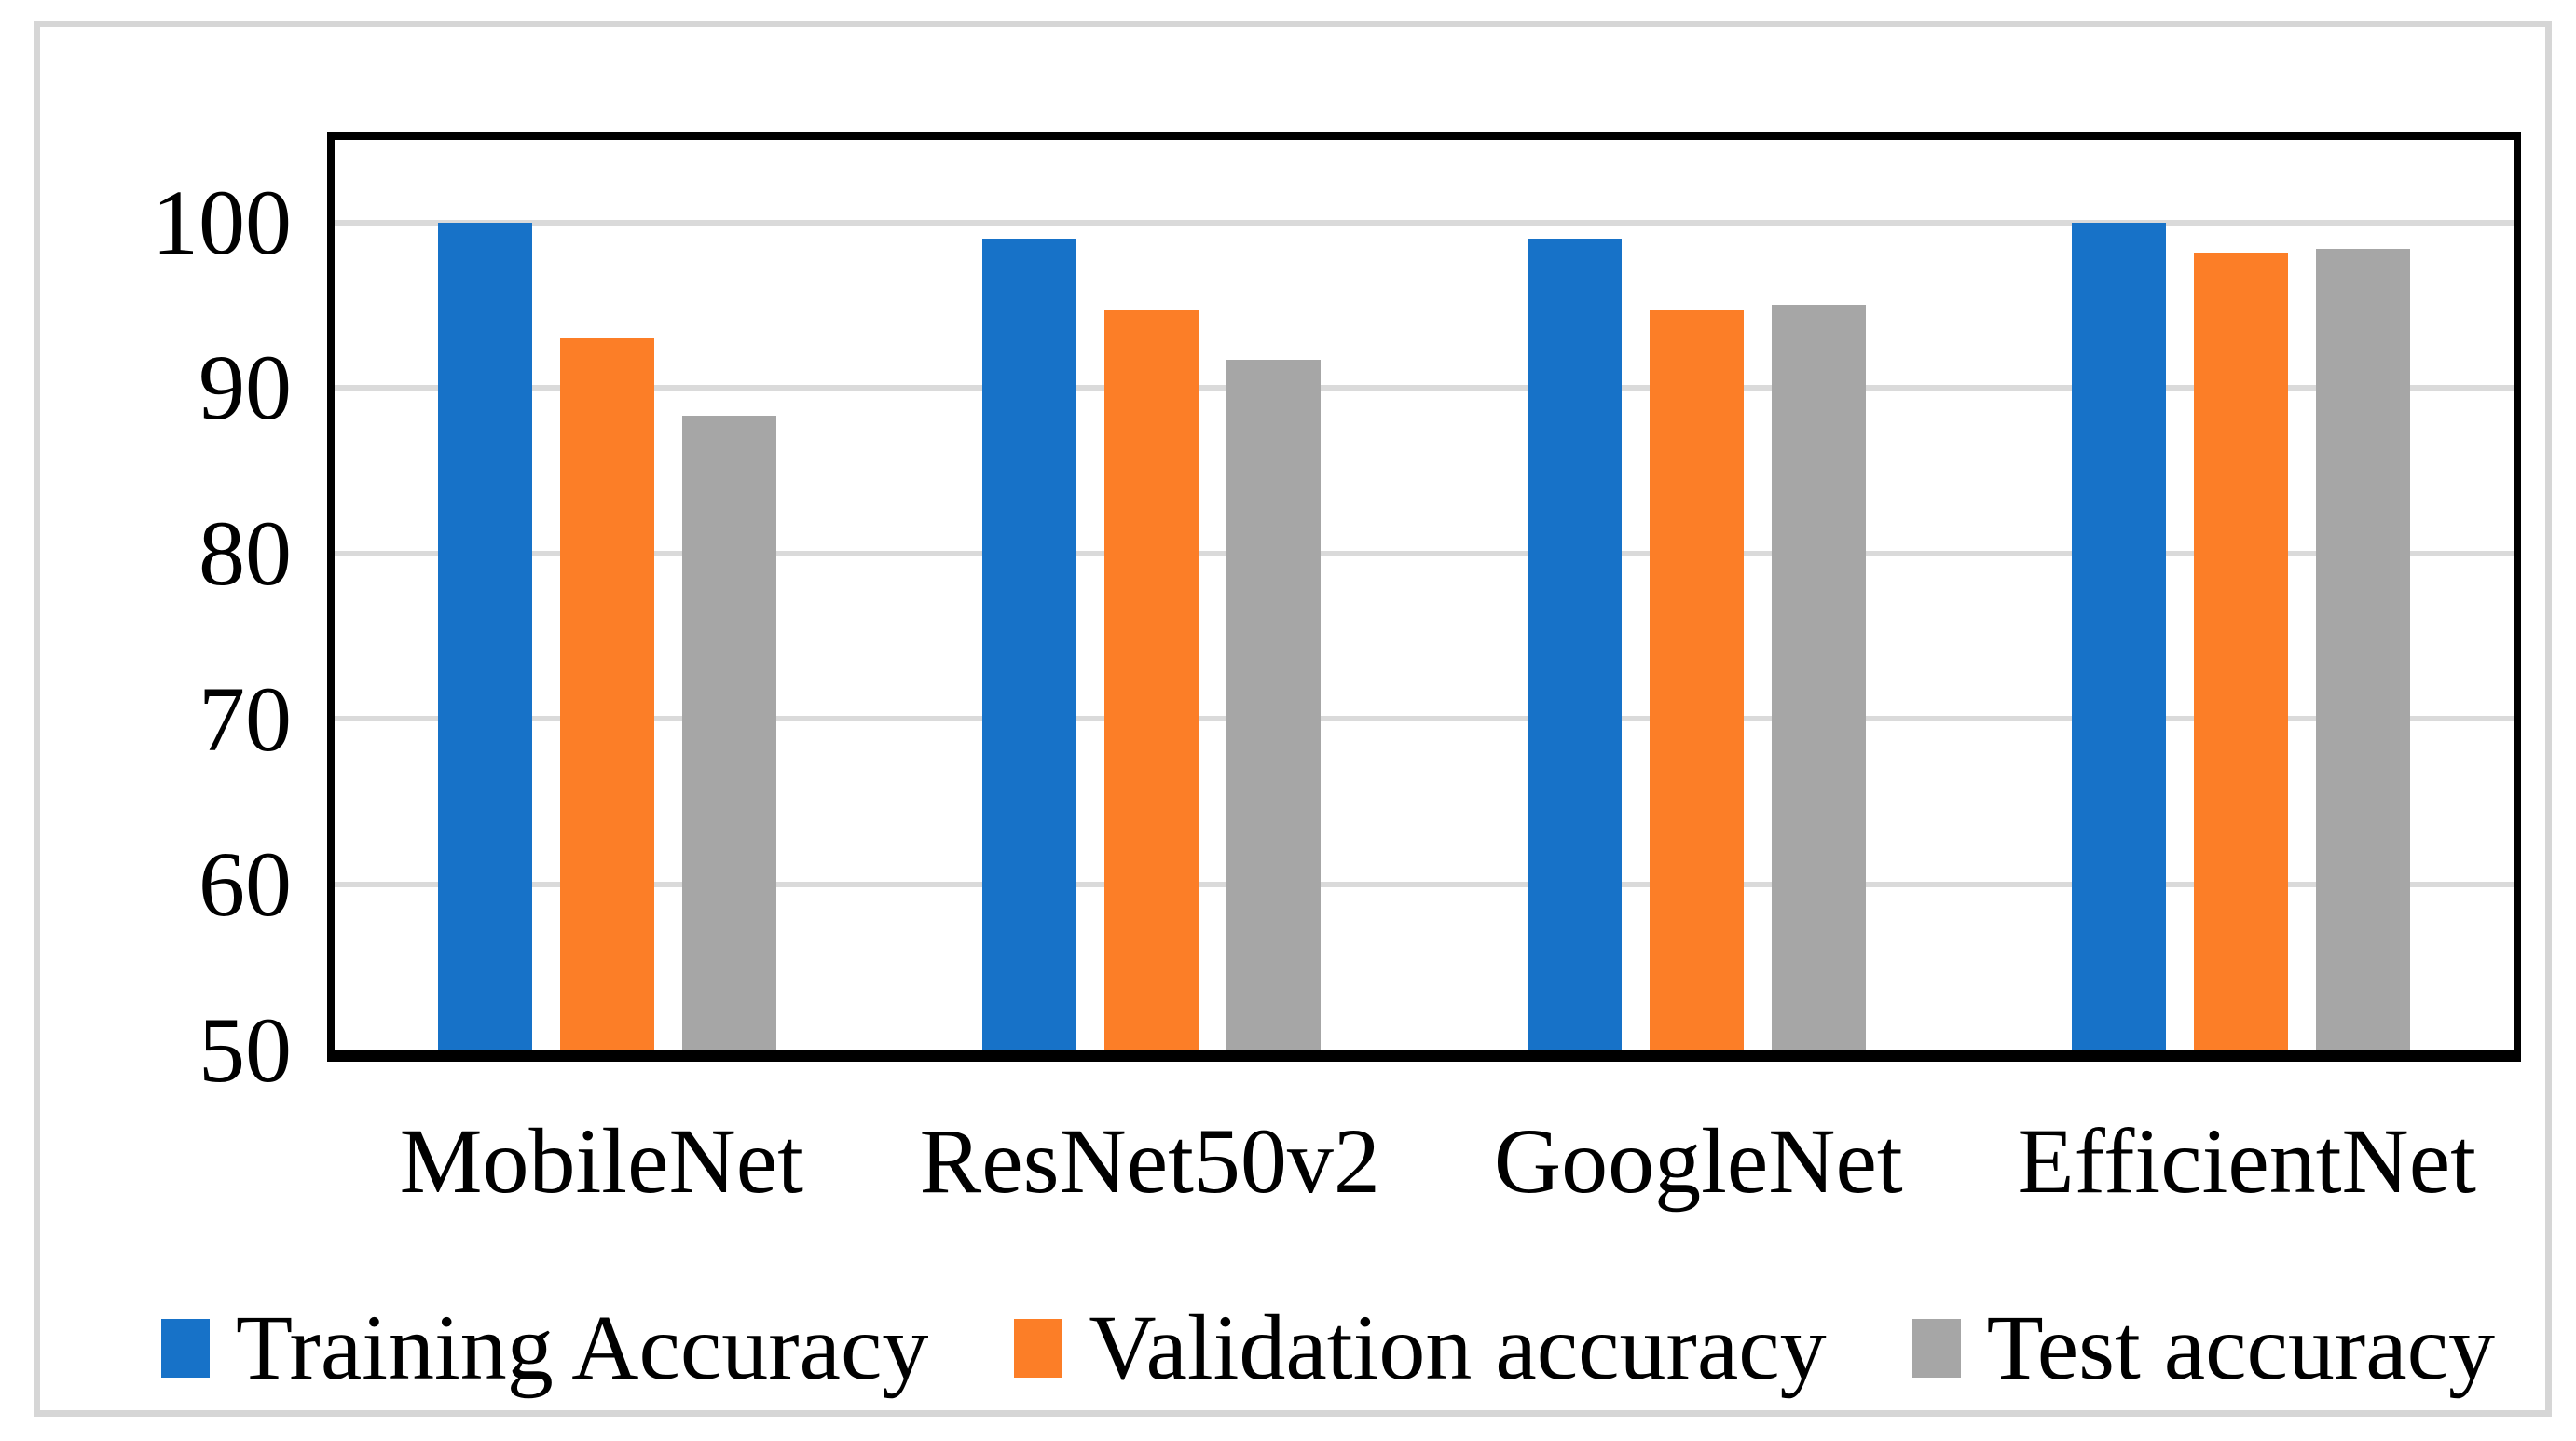  Describe the element at coordinates (1458, 1347) in the screenshot. I see `legend-label: Validation accuracy` at that location.